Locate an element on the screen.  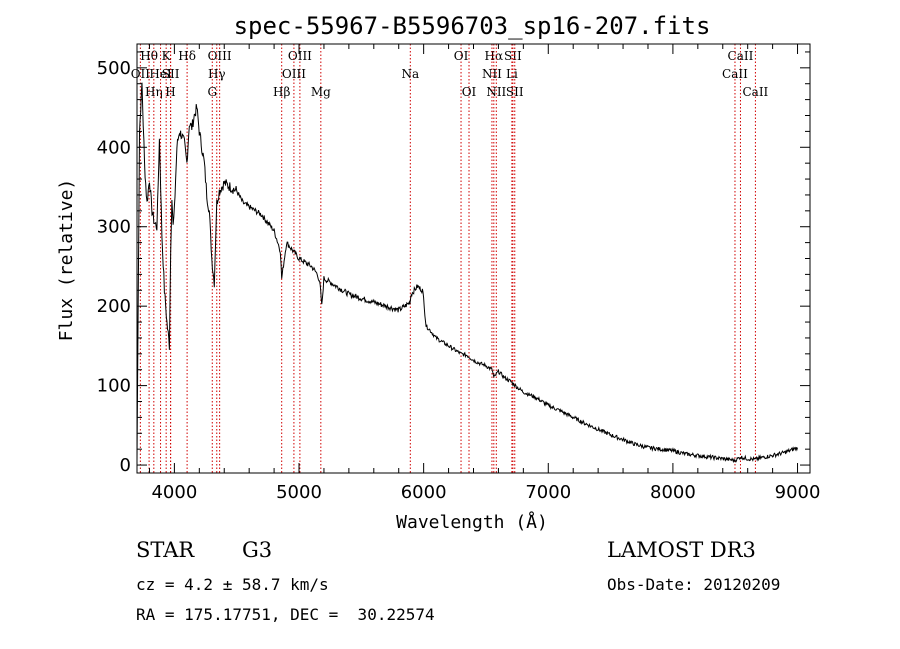
object-class: STAR is located at coordinates (165, 550).